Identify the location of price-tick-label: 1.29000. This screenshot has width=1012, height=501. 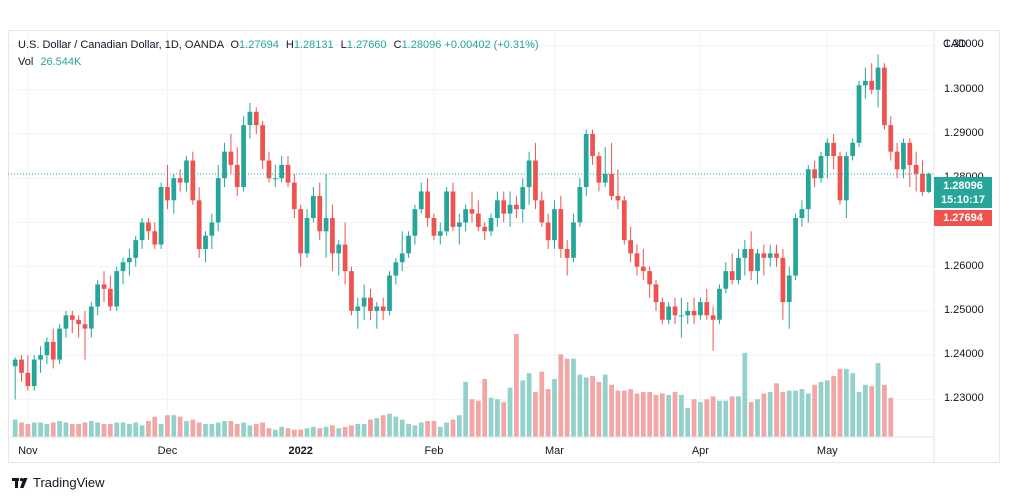
(964, 132).